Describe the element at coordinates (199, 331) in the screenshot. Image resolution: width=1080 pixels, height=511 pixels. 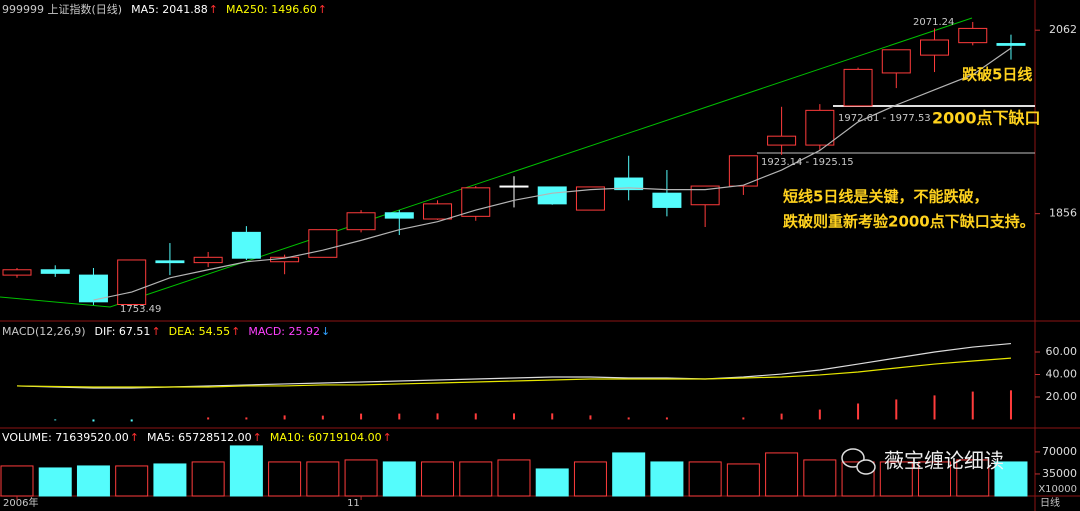
I see `legend-entry: DEA: 54.55` at that location.